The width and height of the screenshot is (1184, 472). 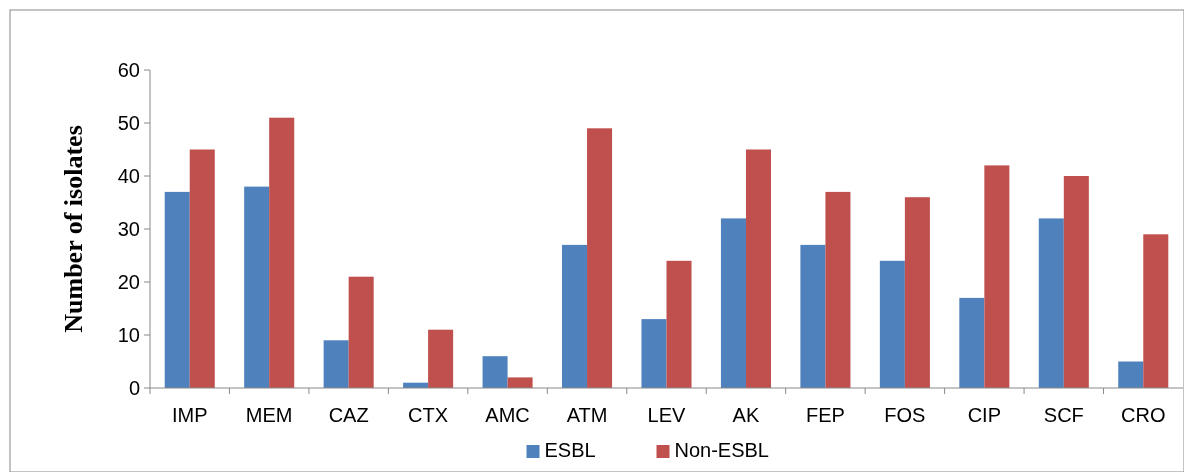 I want to click on legend-label: Non-ESBL, so click(x=721, y=450).